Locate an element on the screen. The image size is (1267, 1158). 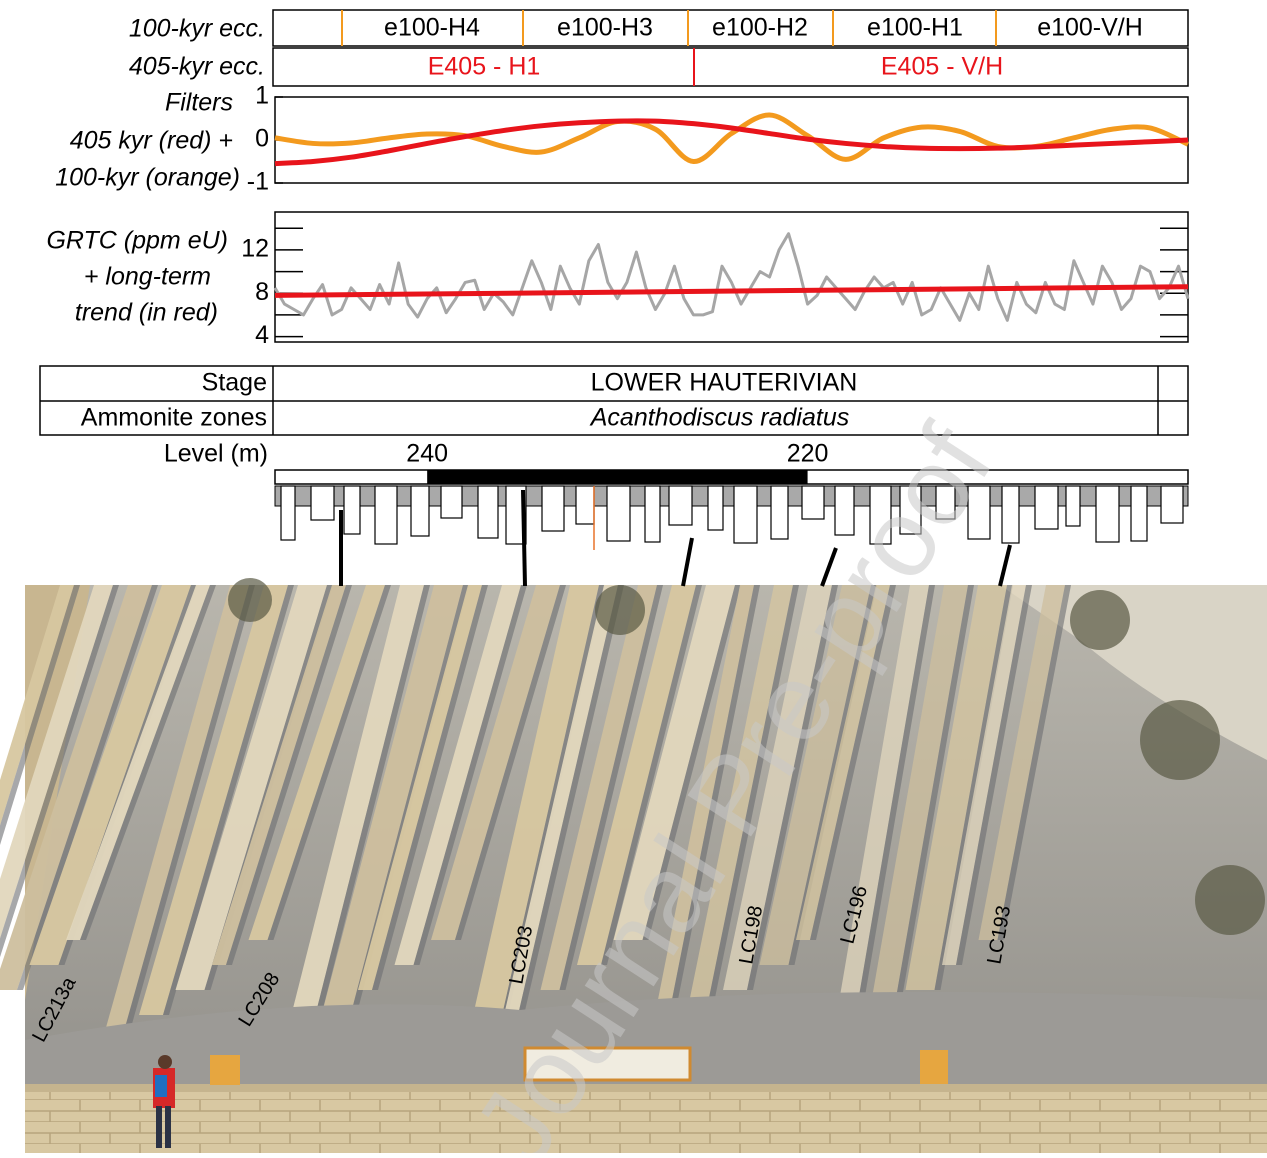
y-label: 100-kyr (orange) is located at coordinates (147, 178).